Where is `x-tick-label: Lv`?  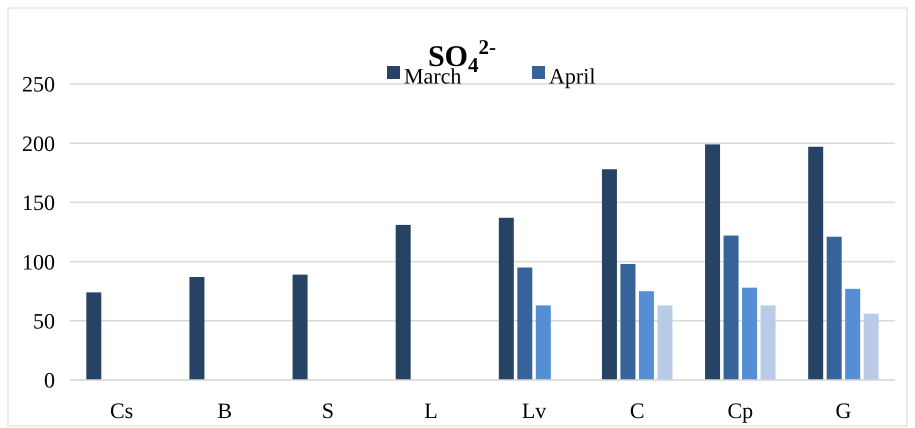
x-tick-label: Lv is located at coordinates (534, 410).